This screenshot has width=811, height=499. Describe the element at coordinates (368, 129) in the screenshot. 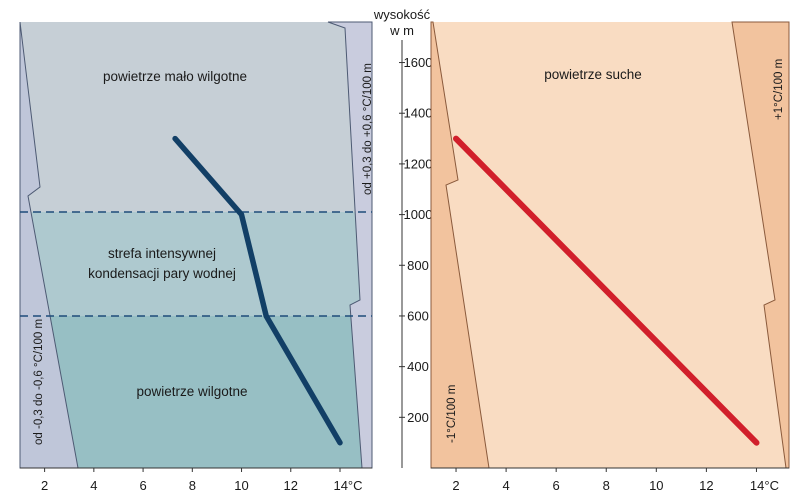

I see `right-side-label: od +0,3 do +0,6 °C/100 m` at that location.